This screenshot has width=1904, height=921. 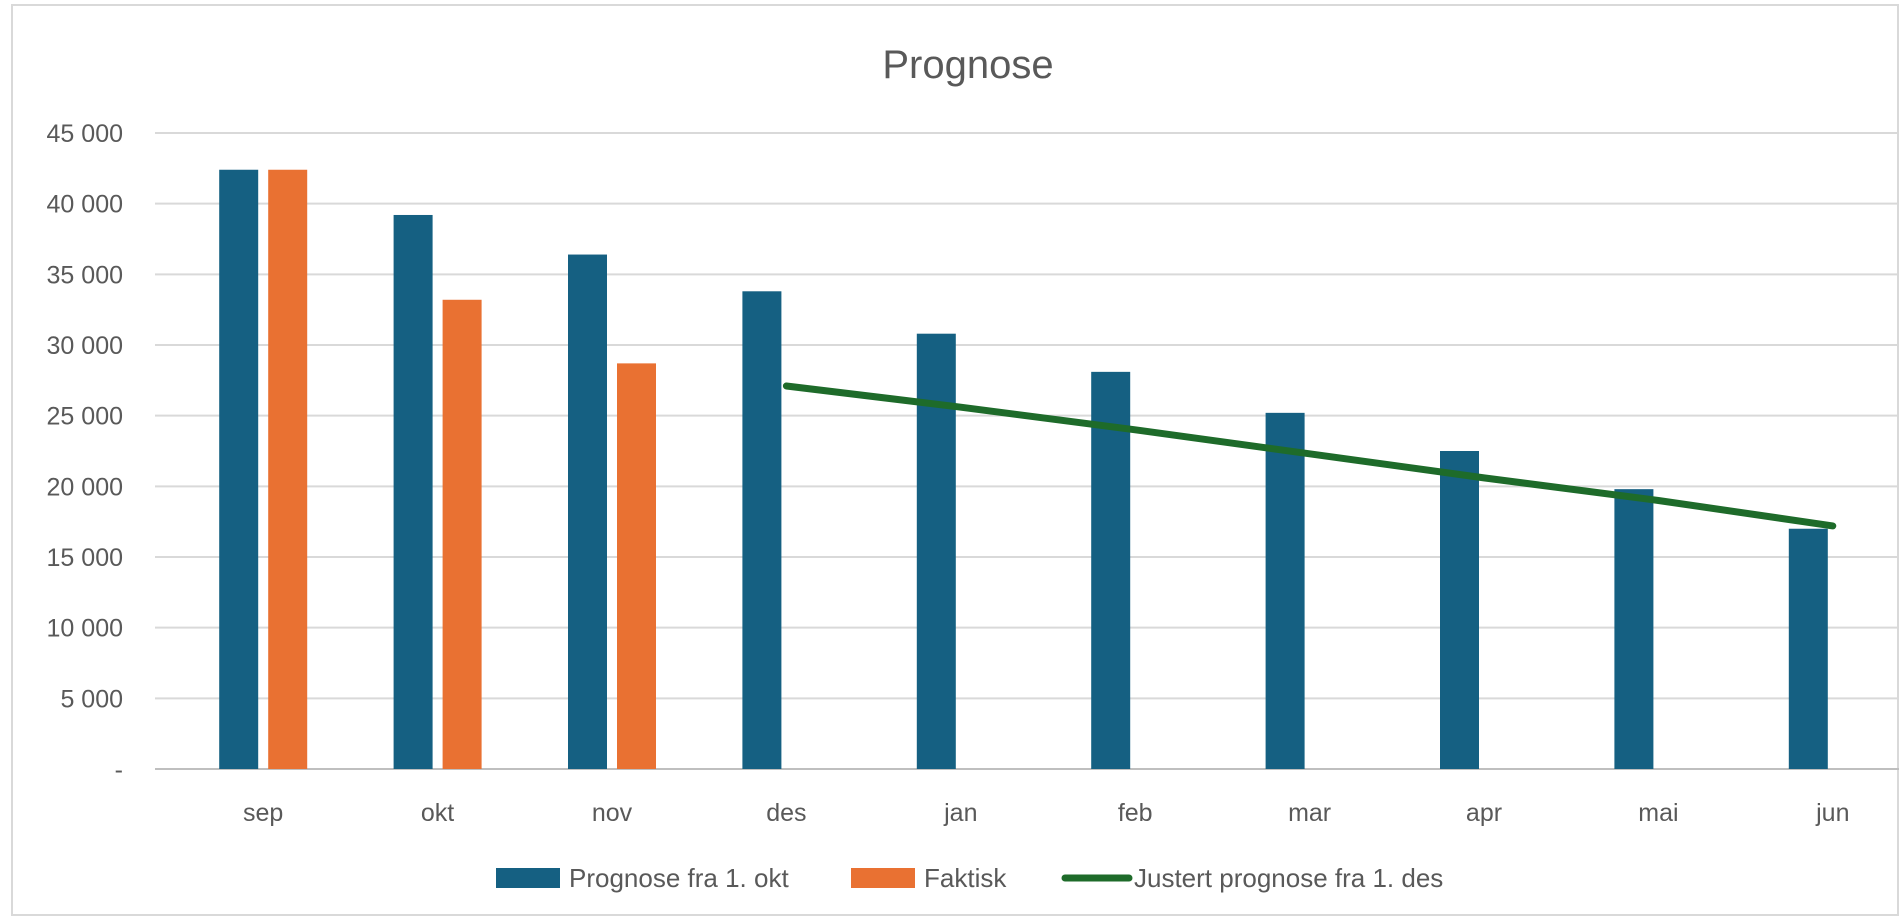 I want to click on legend-prognose-swatch, so click(x=528, y=878).